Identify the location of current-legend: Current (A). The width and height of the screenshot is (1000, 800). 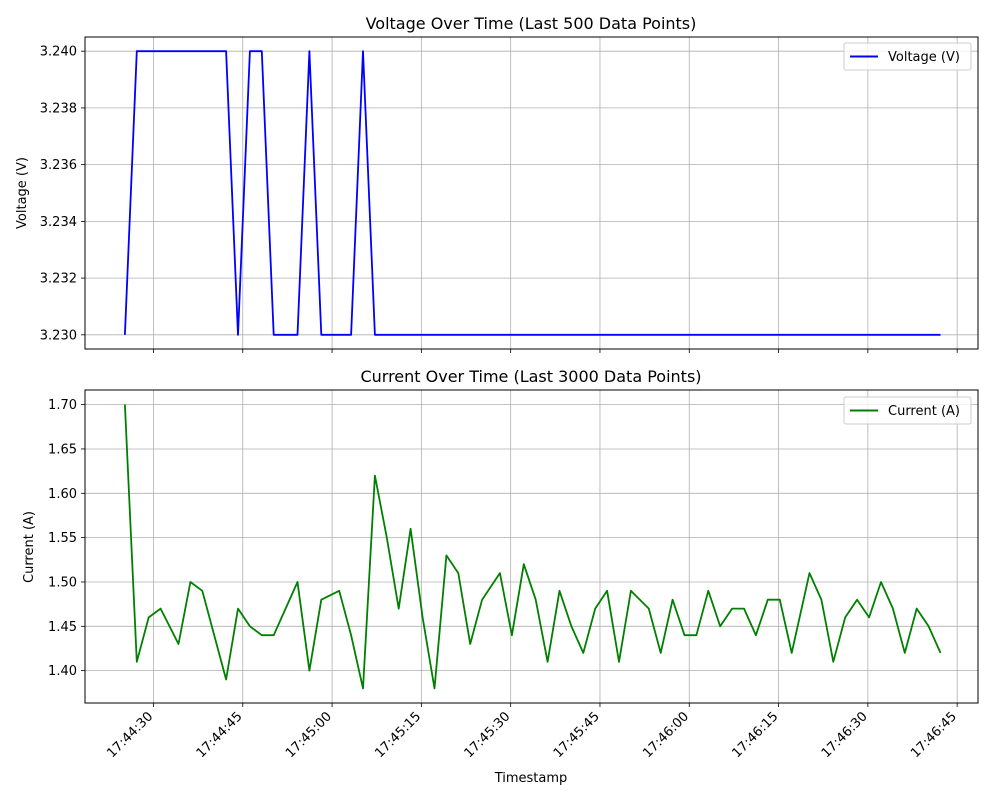
(907, 410).